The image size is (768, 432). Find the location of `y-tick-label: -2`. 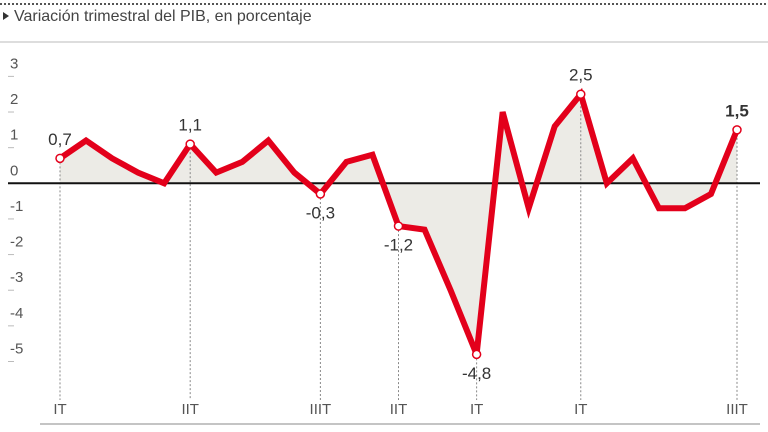

y-tick-label: -2 is located at coordinates (16, 242).